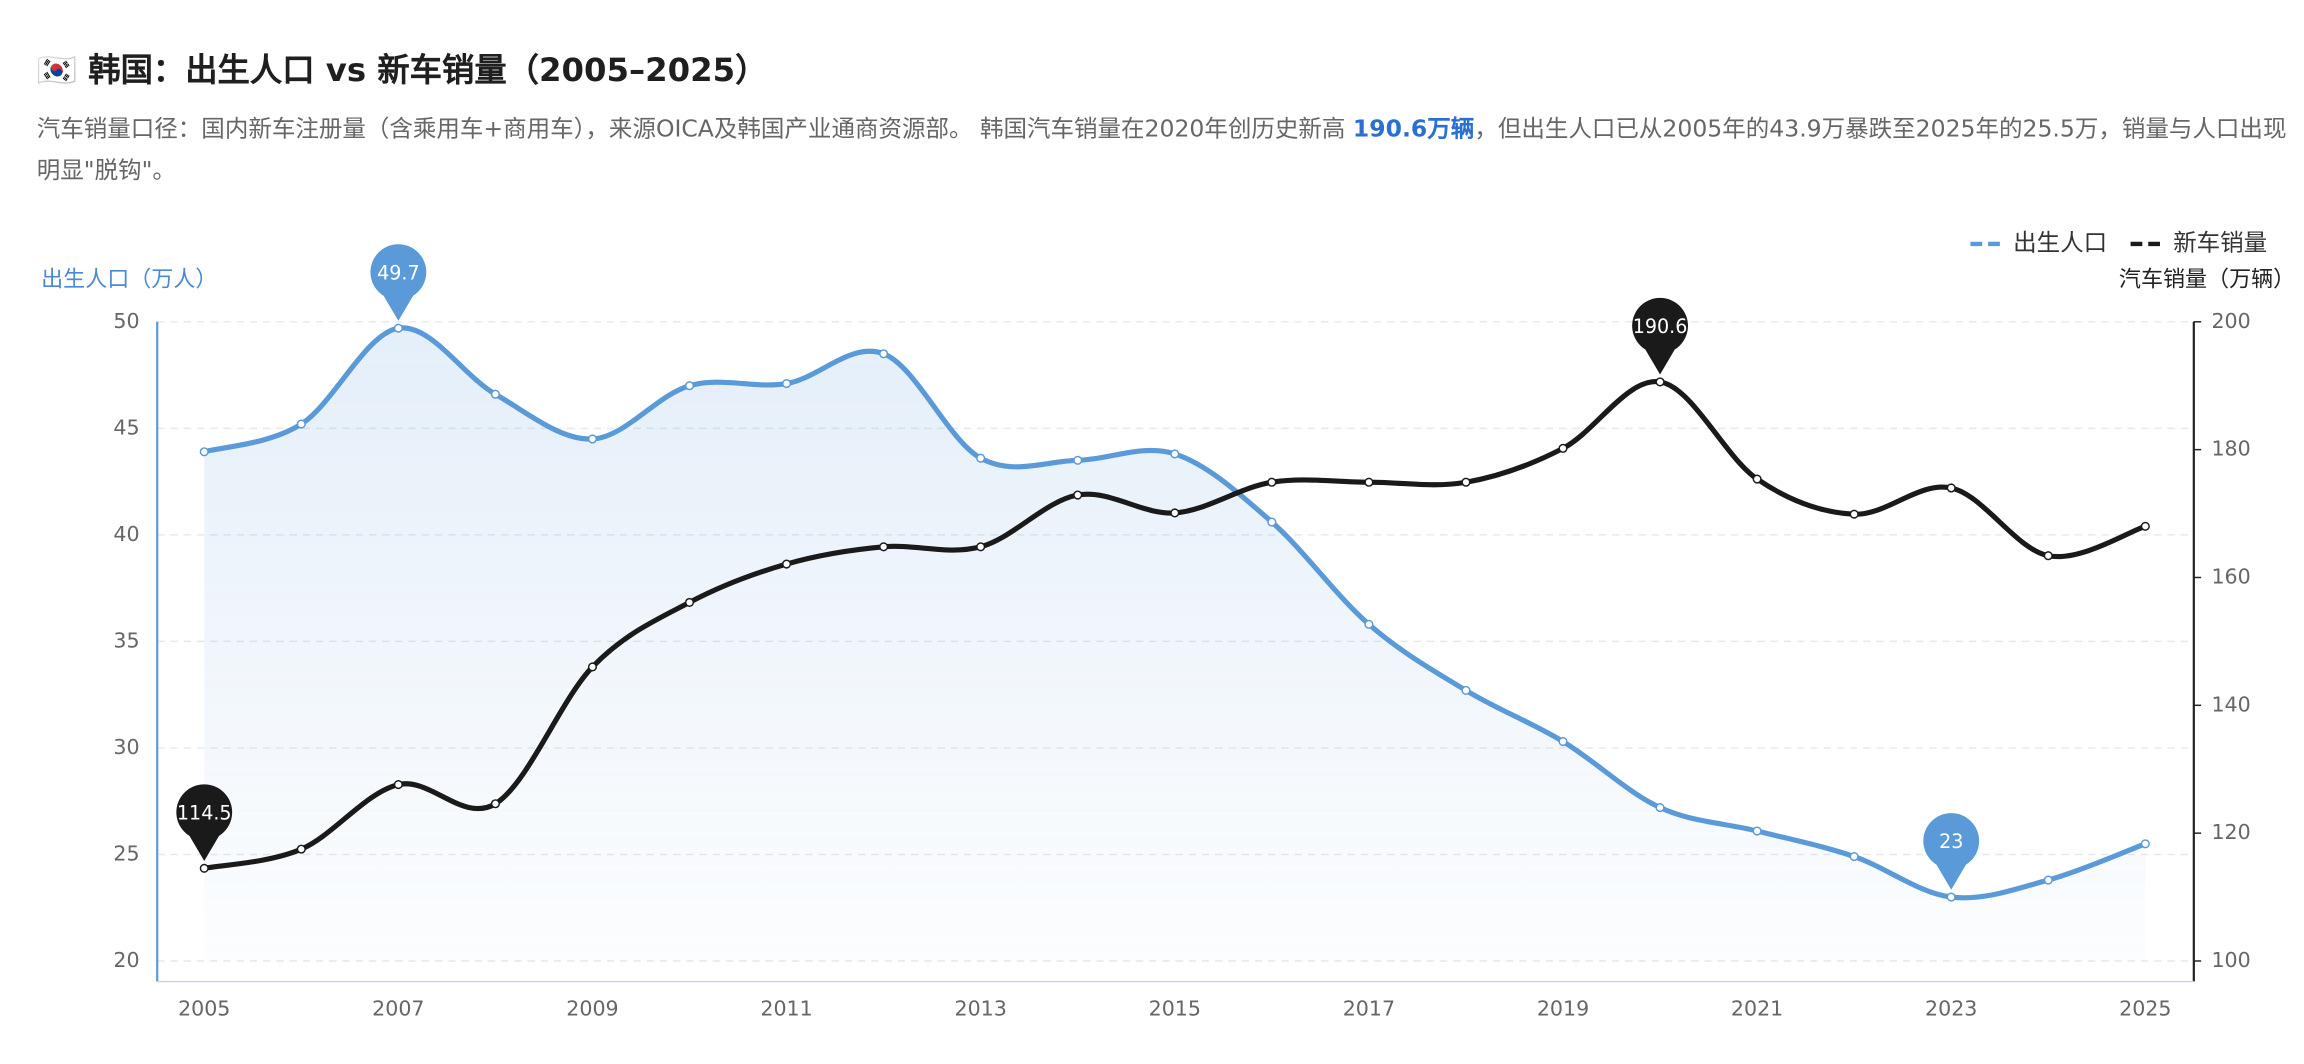 The width and height of the screenshot is (2304, 1064). I want to click on y2-tick-label: 100, so click(2230, 960).